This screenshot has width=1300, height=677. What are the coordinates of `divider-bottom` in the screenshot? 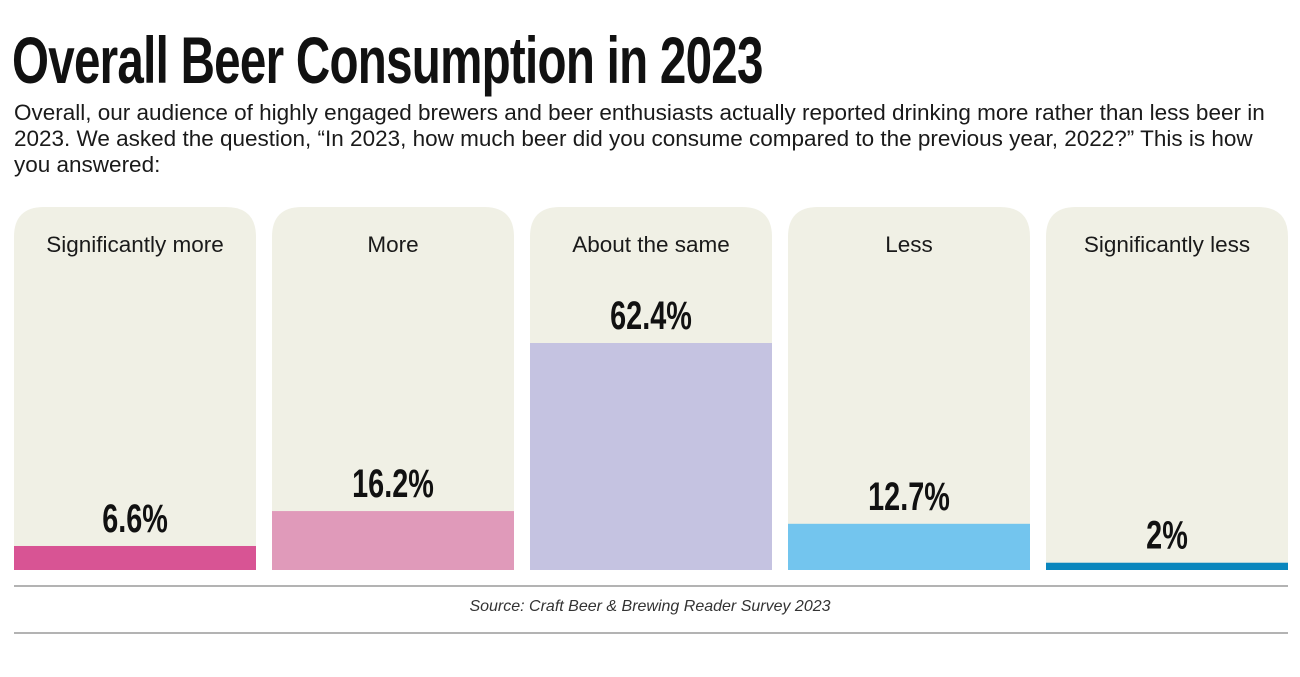 It's located at (651, 633).